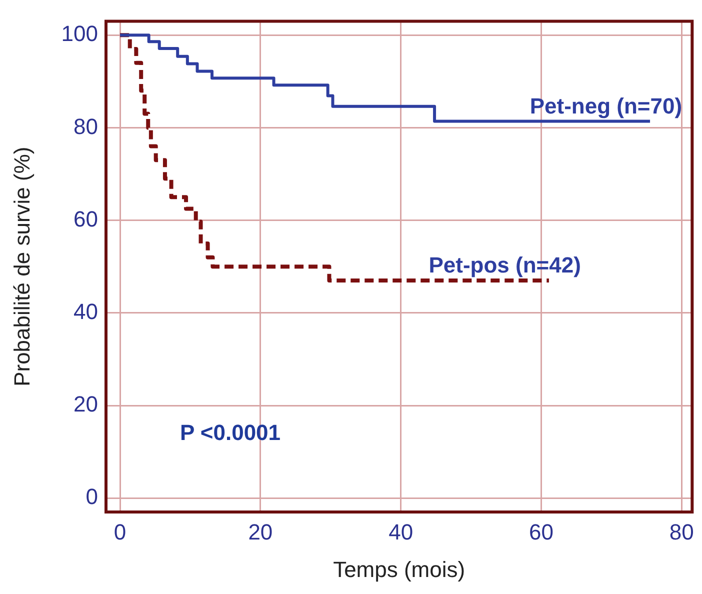 This screenshot has height=594, width=702. I want to click on x-axis-title: Temps (mois), so click(399, 569).